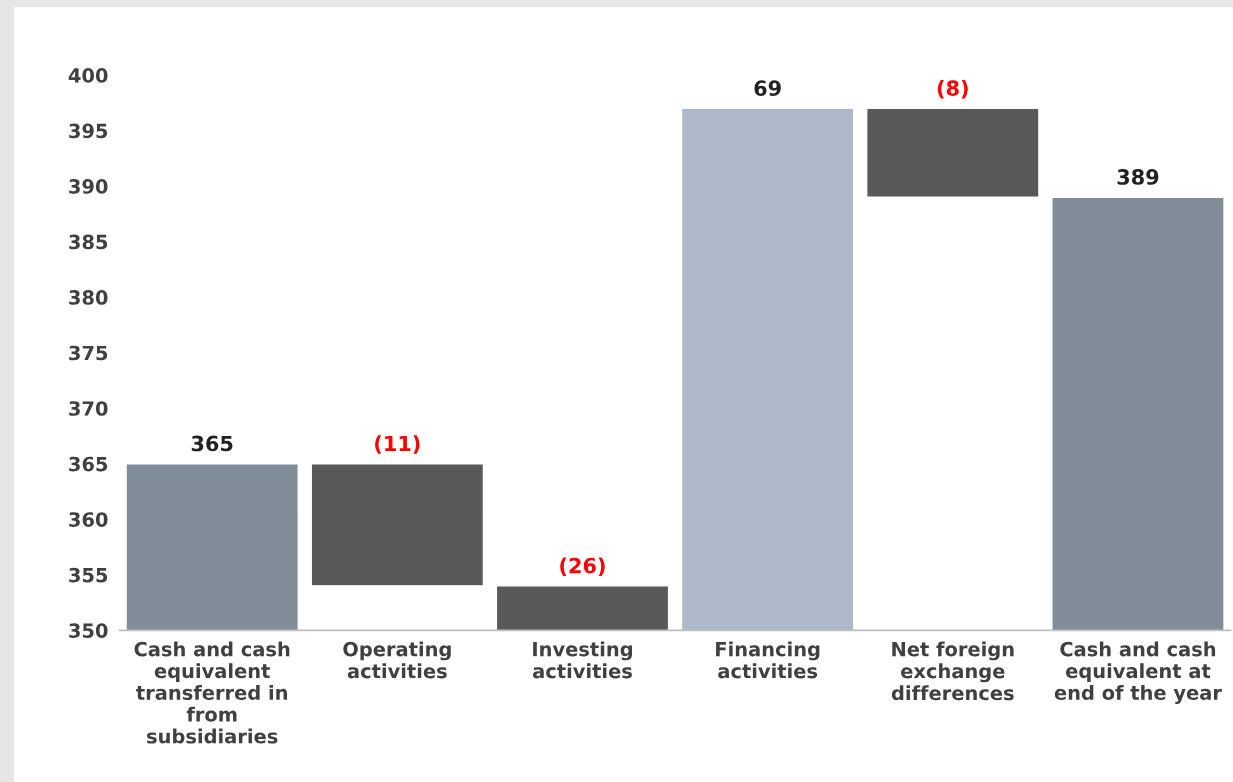 The width and height of the screenshot is (1233, 782). Describe the element at coordinates (88, 630) in the screenshot. I see `y-tick-label: 350` at that location.